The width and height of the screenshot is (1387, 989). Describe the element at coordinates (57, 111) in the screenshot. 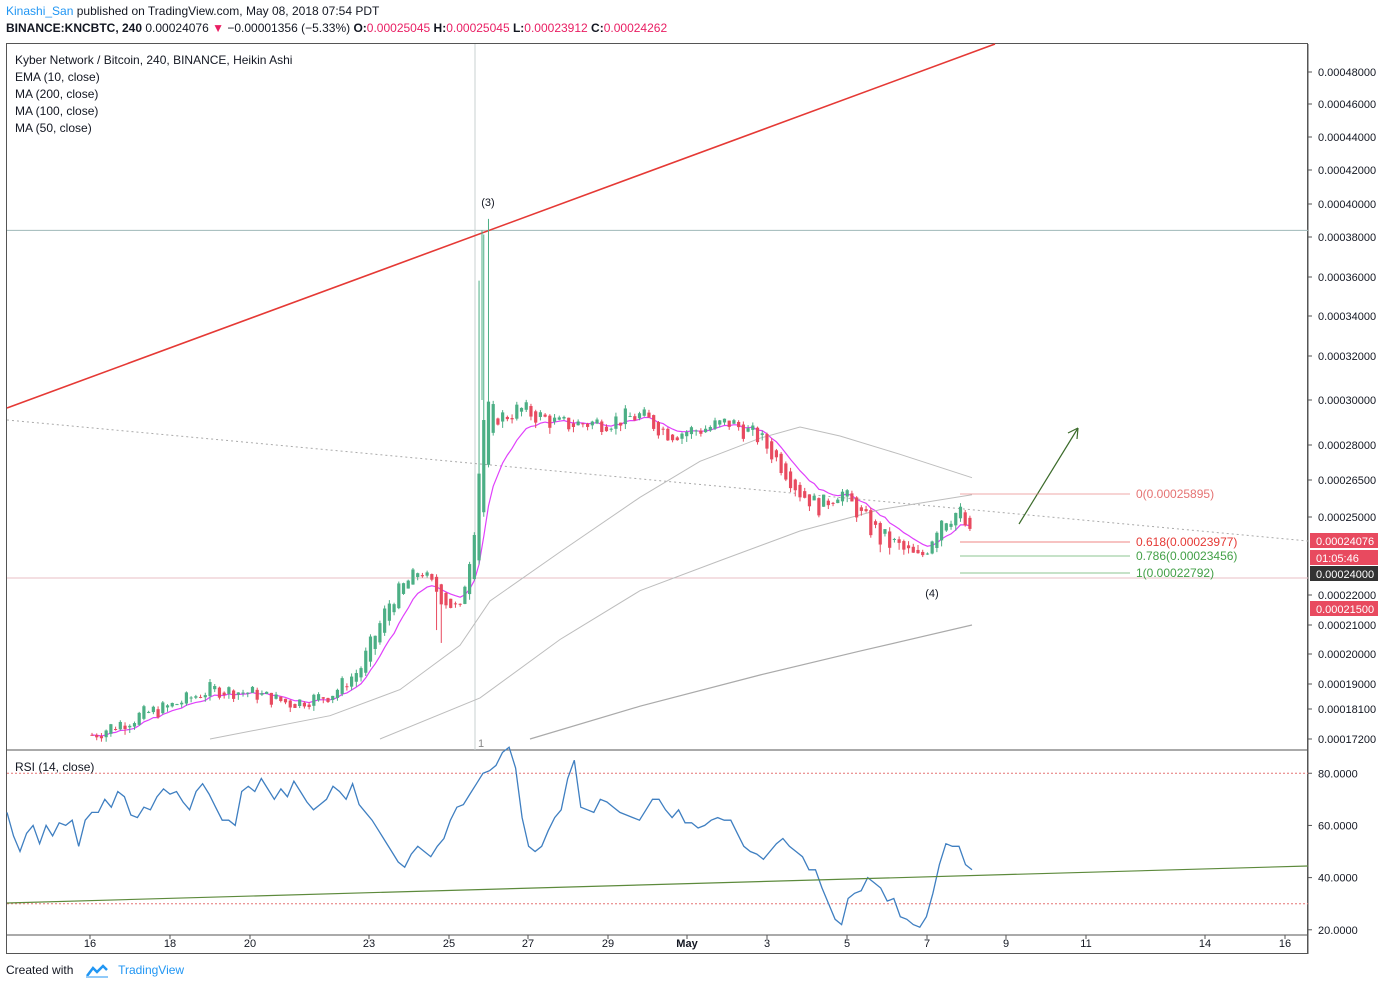

I see `legend-ma100: MA (100, close)` at that location.